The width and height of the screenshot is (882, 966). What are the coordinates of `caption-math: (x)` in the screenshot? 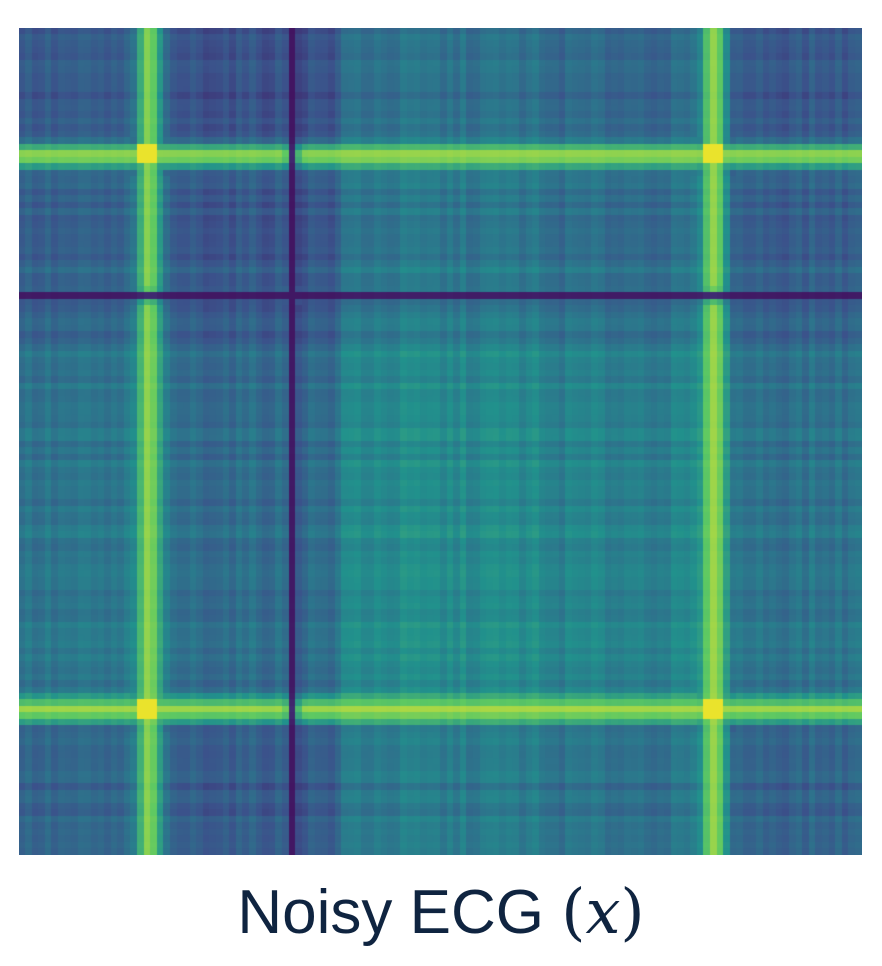 It's located at (602, 911).